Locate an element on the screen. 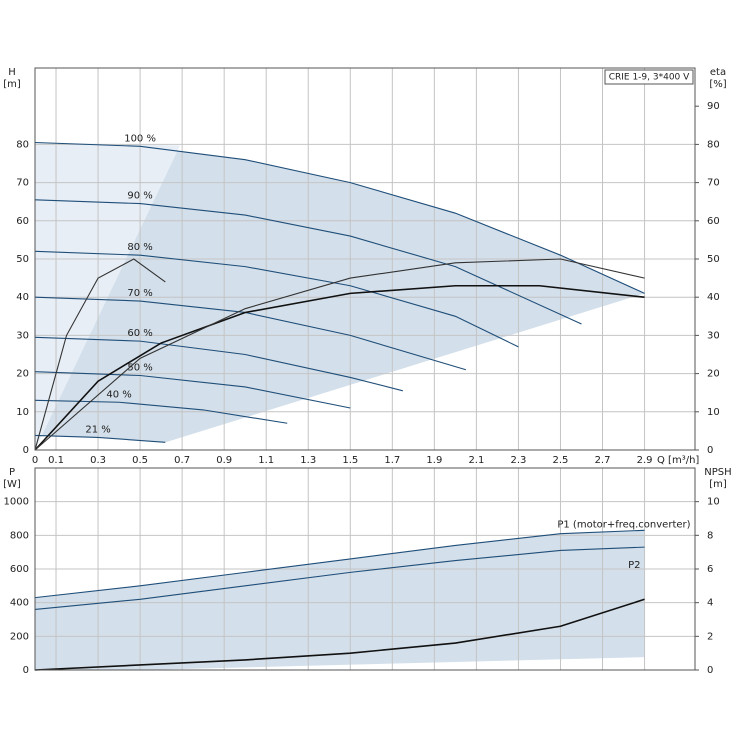  y-tick-label: 400 is located at coordinates (19, 603).